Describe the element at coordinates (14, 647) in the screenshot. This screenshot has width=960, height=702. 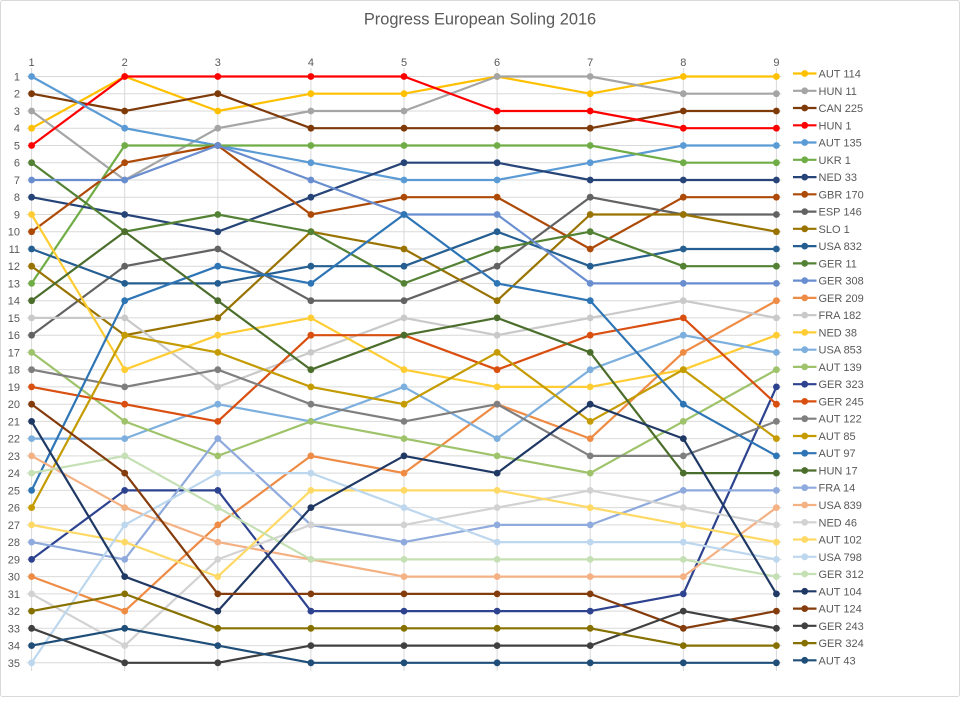
I see `svg-text: 34` at that location.